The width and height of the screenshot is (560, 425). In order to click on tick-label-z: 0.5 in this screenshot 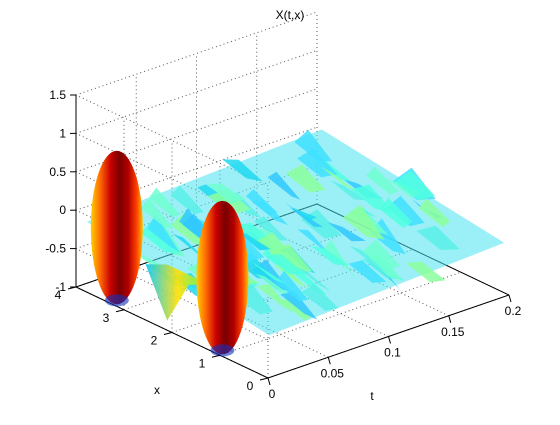, I will do `click(57, 172)`.